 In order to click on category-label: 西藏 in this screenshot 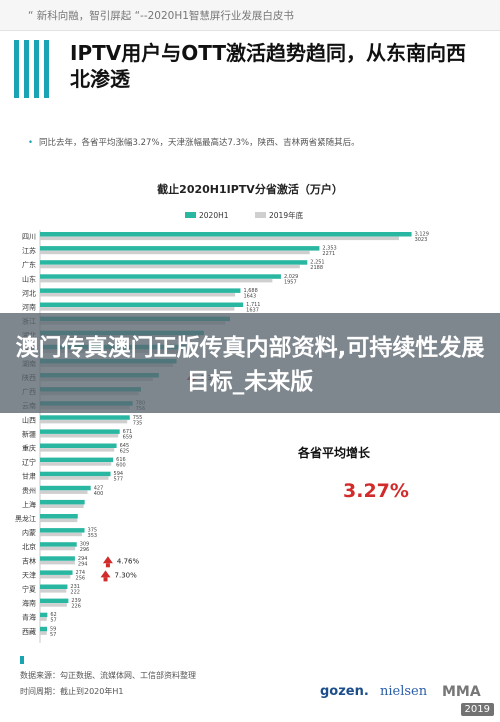, I will do `click(29, 631)`.